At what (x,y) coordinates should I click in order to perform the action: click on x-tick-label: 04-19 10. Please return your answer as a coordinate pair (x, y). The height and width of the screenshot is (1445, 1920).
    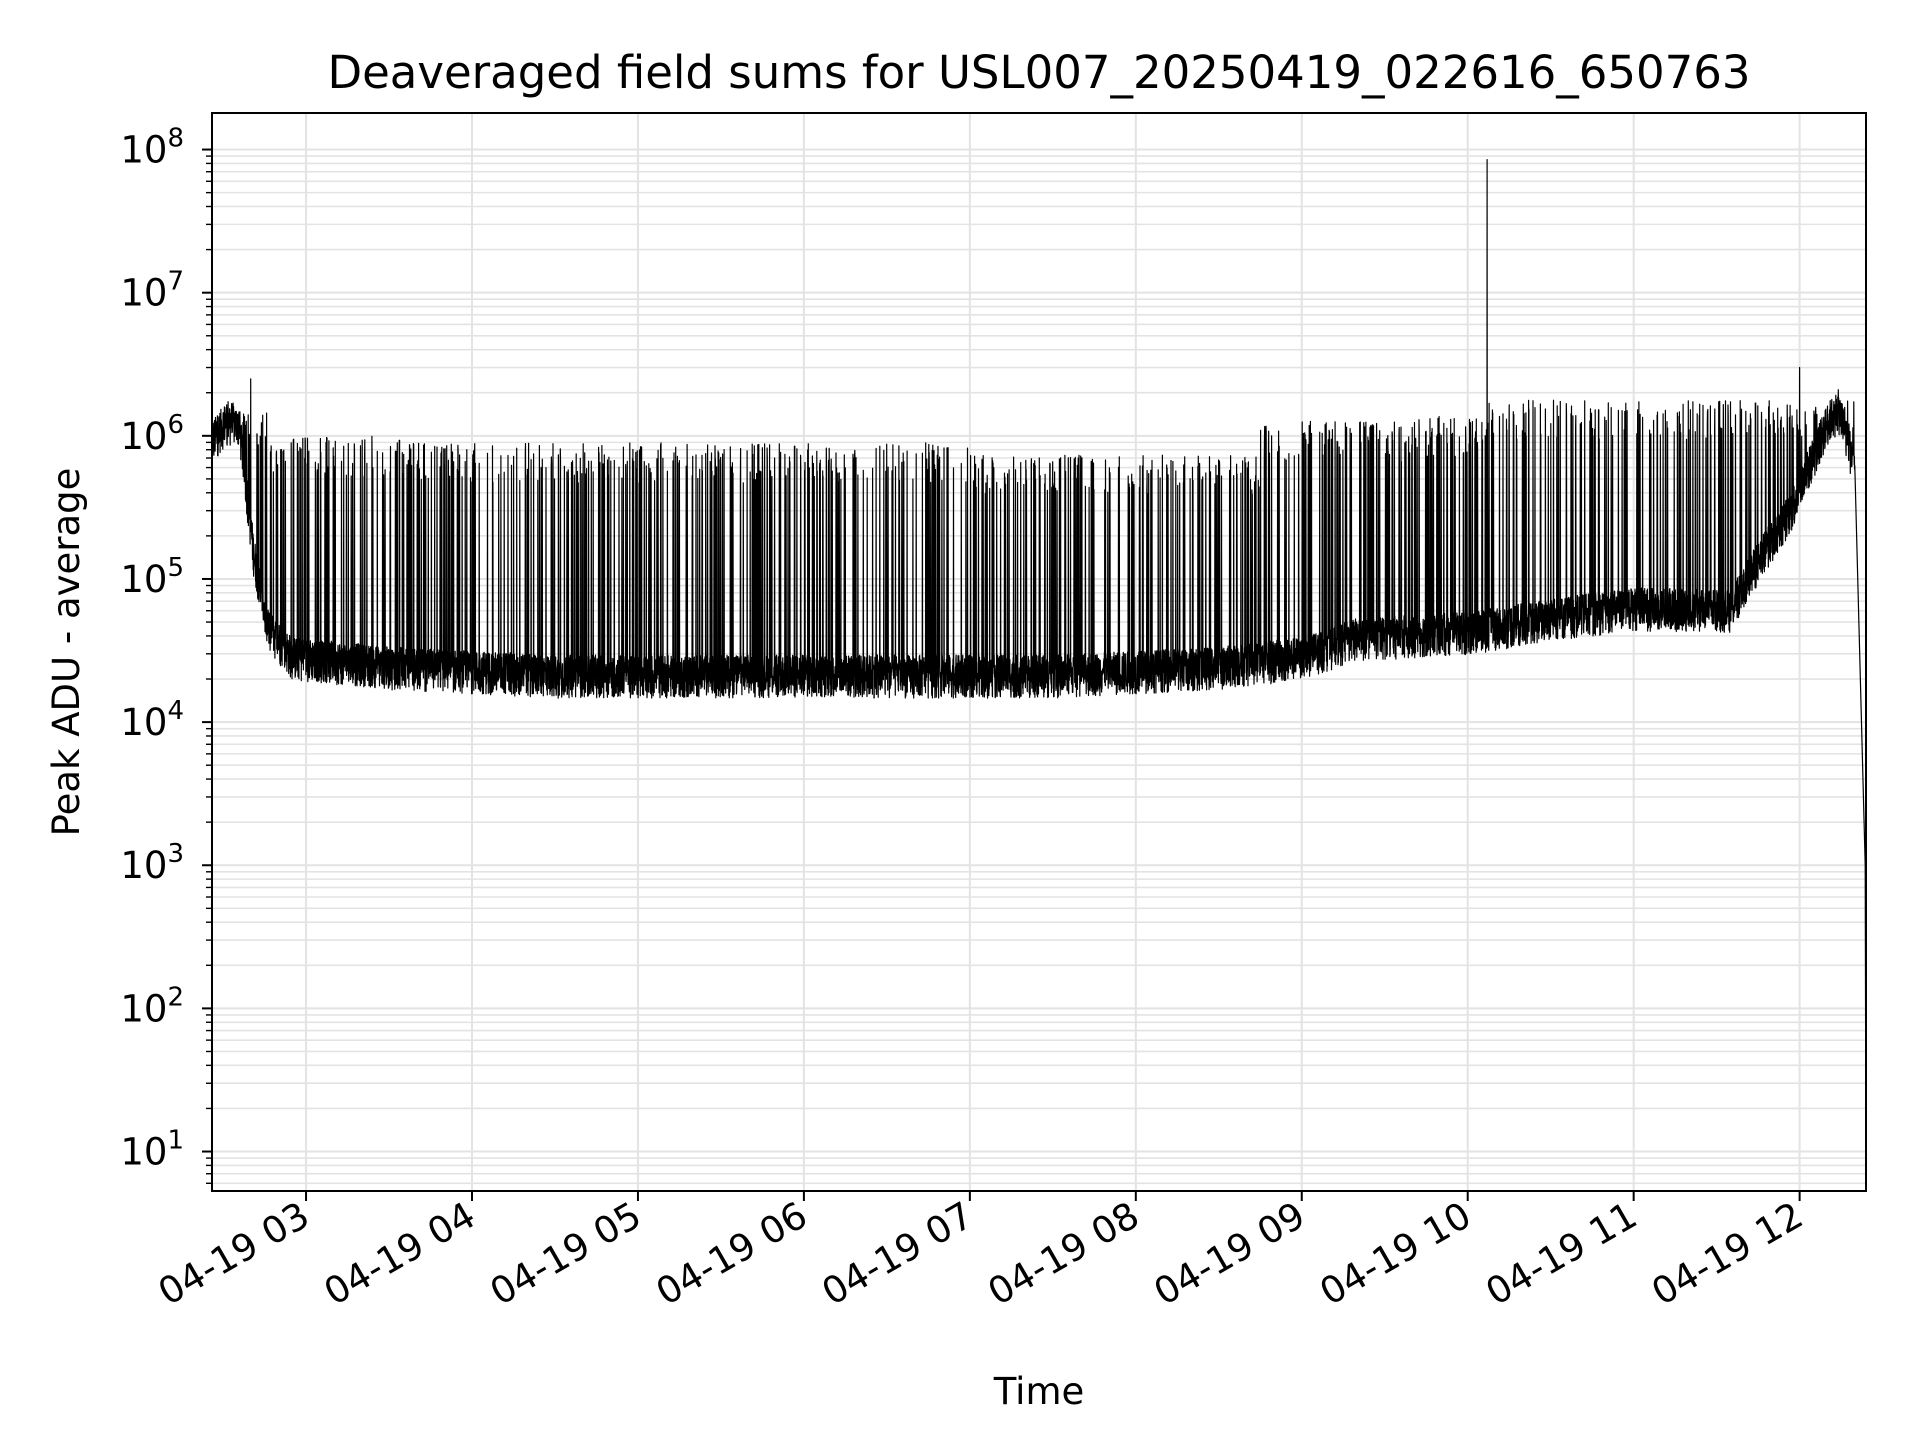
    Looking at the image, I should click on (1396, 1254).